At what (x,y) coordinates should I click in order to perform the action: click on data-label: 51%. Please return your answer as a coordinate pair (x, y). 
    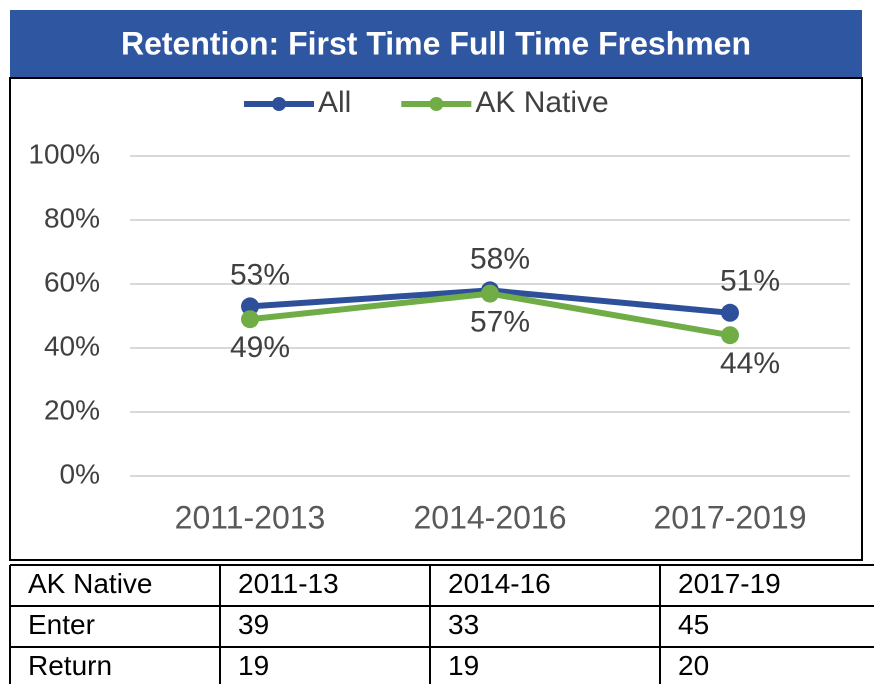
    Looking at the image, I should click on (750, 281).